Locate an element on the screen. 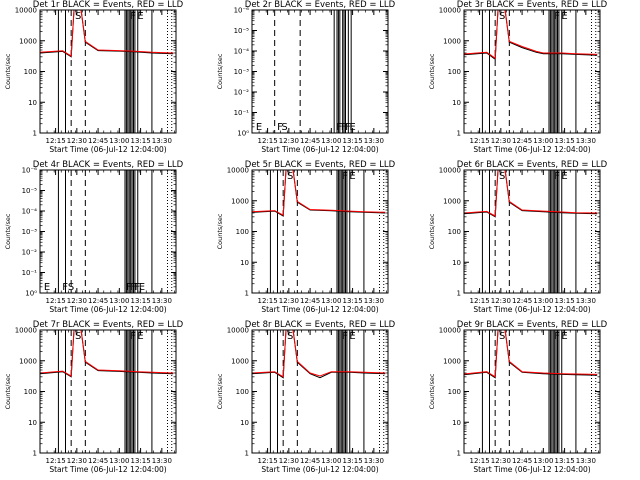  panel-title: Det 4r BLACK = Events, RED = LLD is located at coordinates (108, 165).